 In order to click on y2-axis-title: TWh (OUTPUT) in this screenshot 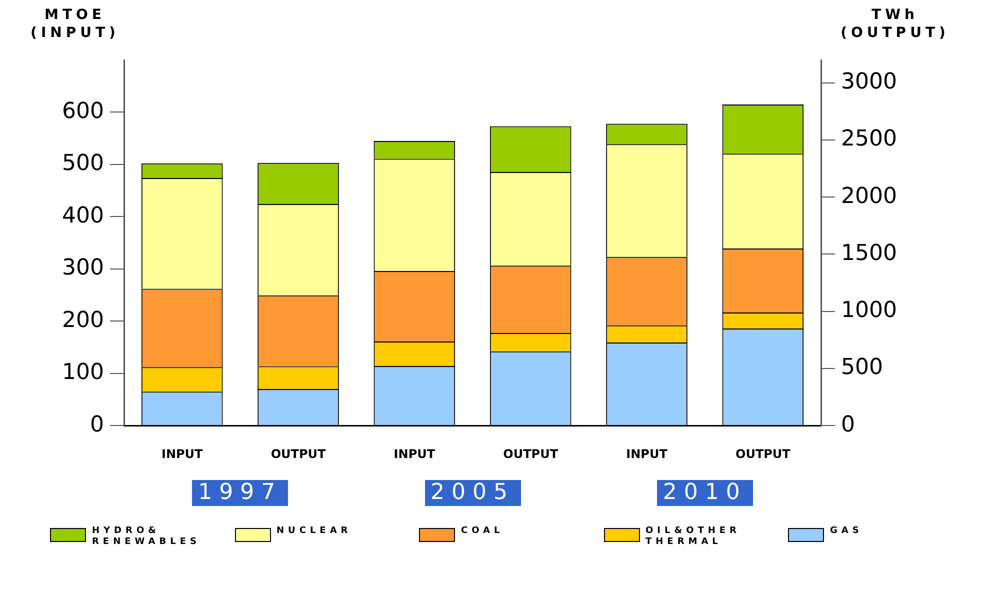, I will do `click(895, 24)`.